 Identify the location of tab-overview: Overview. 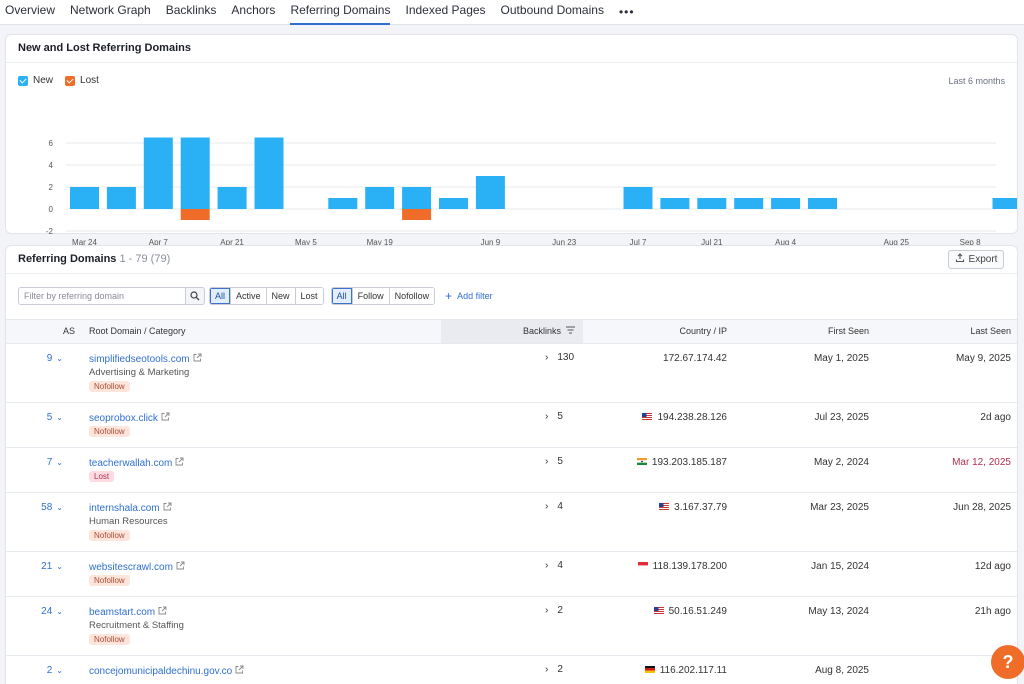
(30, 9).